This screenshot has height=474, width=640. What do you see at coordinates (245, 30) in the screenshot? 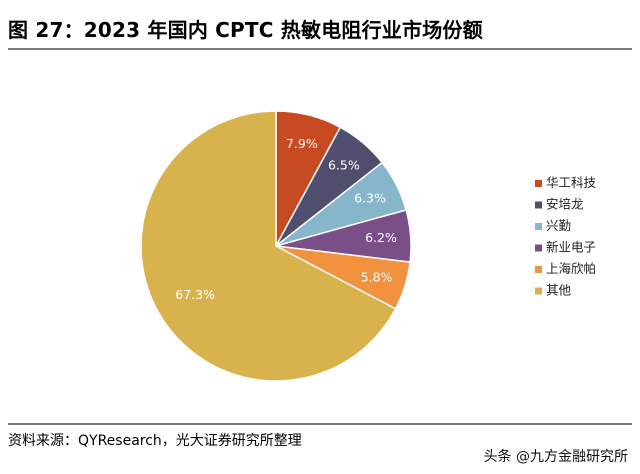
I see `figure-title: 图 27：2023 年国内 CPTC 热敏电阻行业市场份额` at bounding box center [245, 30].